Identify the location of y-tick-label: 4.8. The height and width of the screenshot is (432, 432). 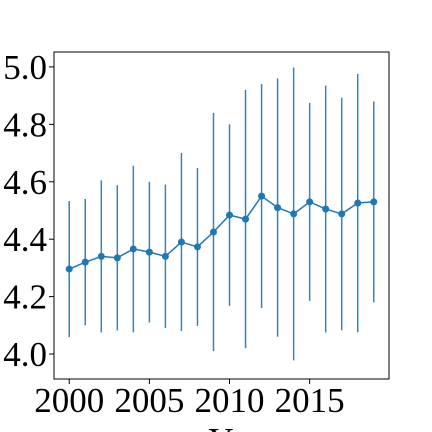
(25, 124).